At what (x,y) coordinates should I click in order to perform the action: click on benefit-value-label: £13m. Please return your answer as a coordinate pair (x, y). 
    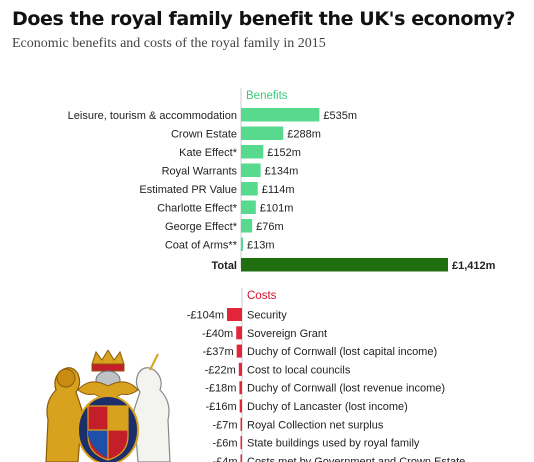
    Looking at the image, I should click on (261, 245).